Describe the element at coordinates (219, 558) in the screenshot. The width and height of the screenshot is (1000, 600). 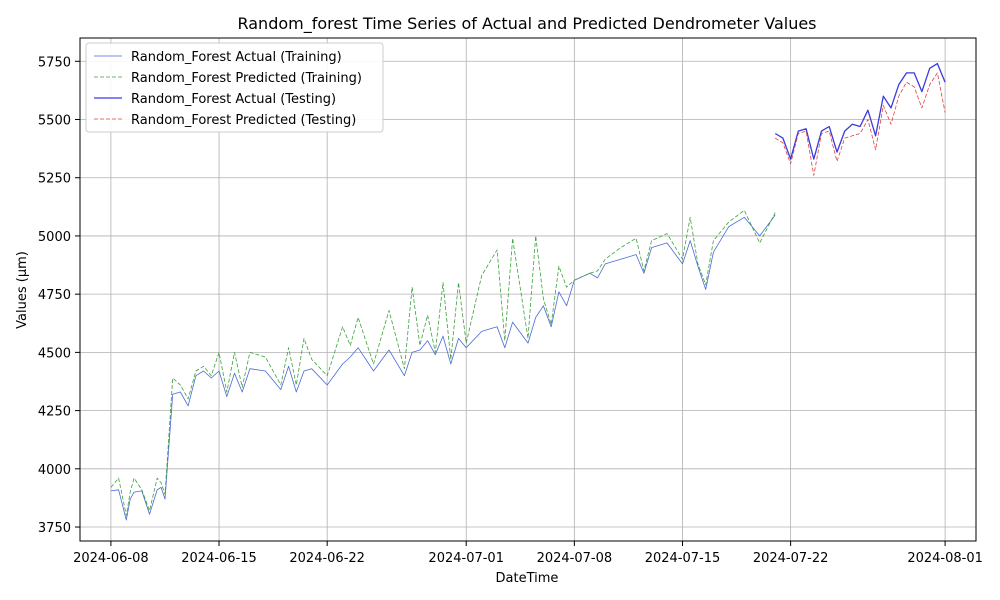
I see `x-tick-label: 2024-06-15` at that location.